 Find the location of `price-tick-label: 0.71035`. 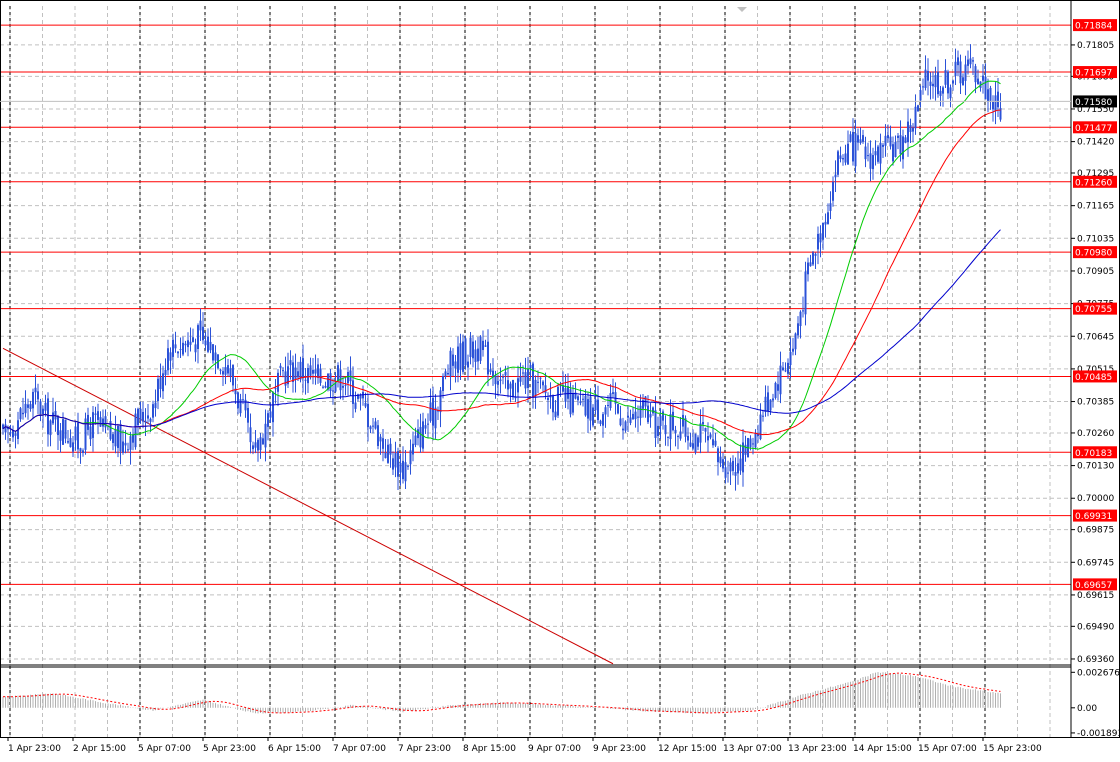

price-tick-label: 0.71035 is located at coordinates (1095, 239).